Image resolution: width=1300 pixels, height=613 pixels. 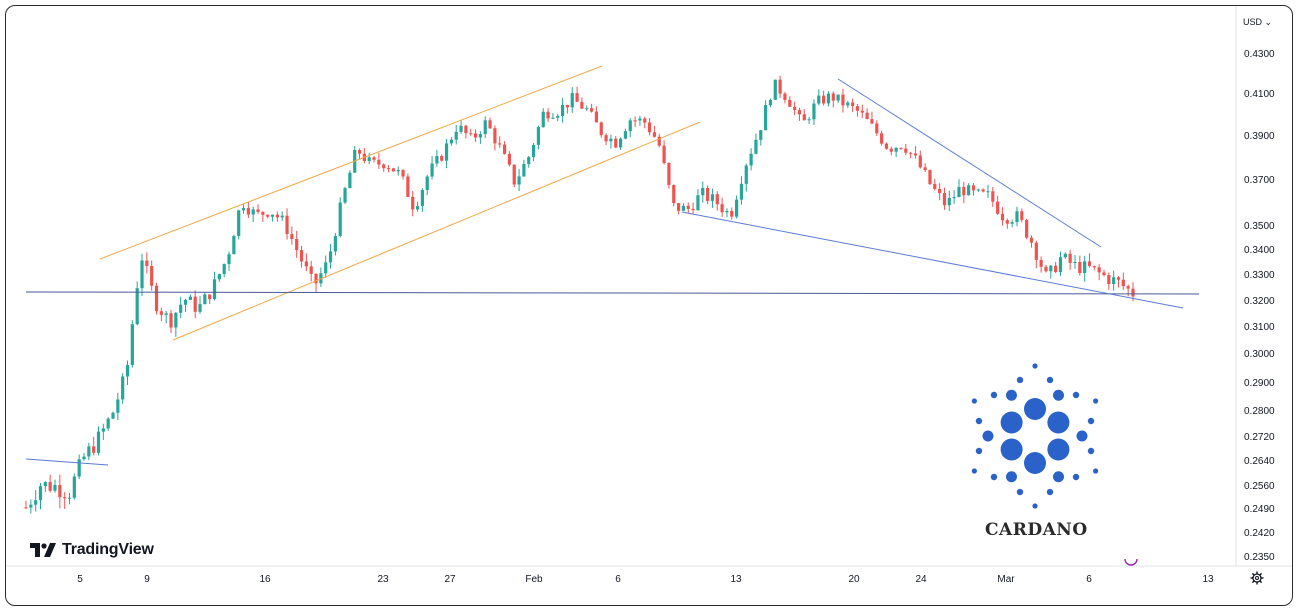 What do you see at coordinates (351, 162) in the screenshot?
I see `channel-upper-line` at bounding box center [351, 162].